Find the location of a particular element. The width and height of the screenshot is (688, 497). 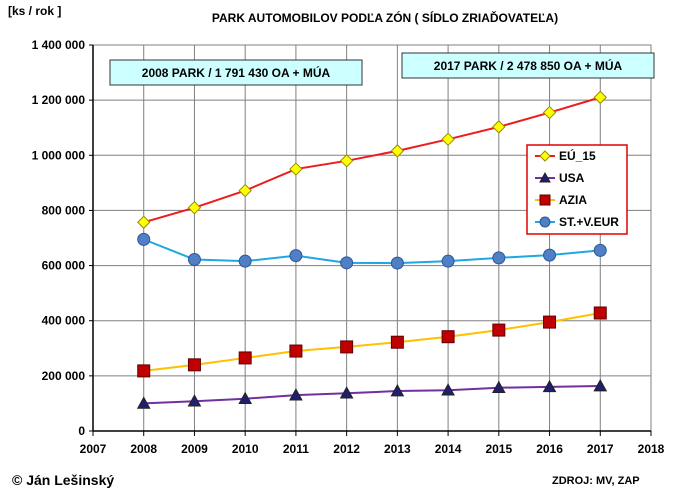

legend-label: USA is located at coordinates (572, 178).